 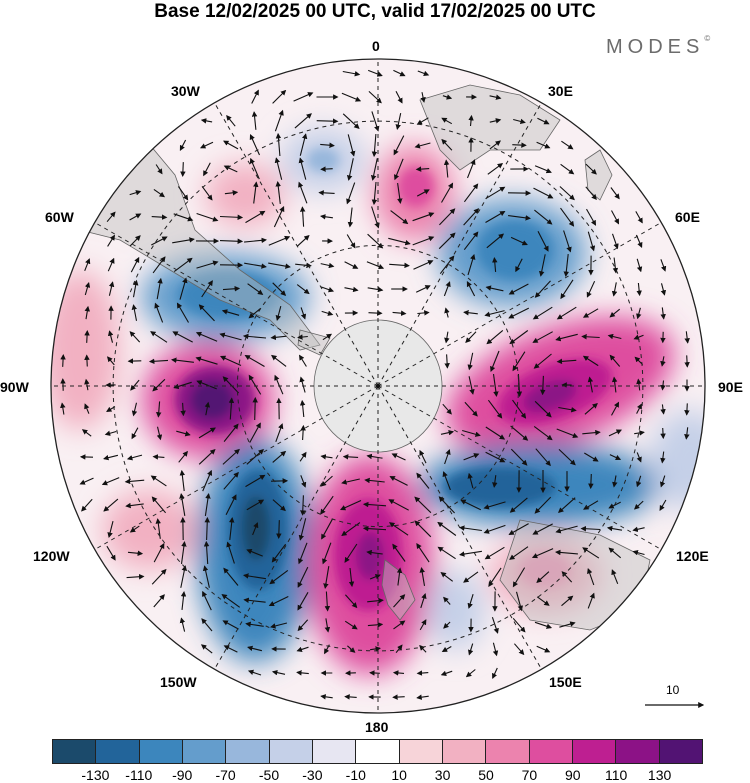 What do you see at coordinates (560, 91) in the screenshot?
I see `lon-label-30e: 30E` at bounding box center [560, 91].